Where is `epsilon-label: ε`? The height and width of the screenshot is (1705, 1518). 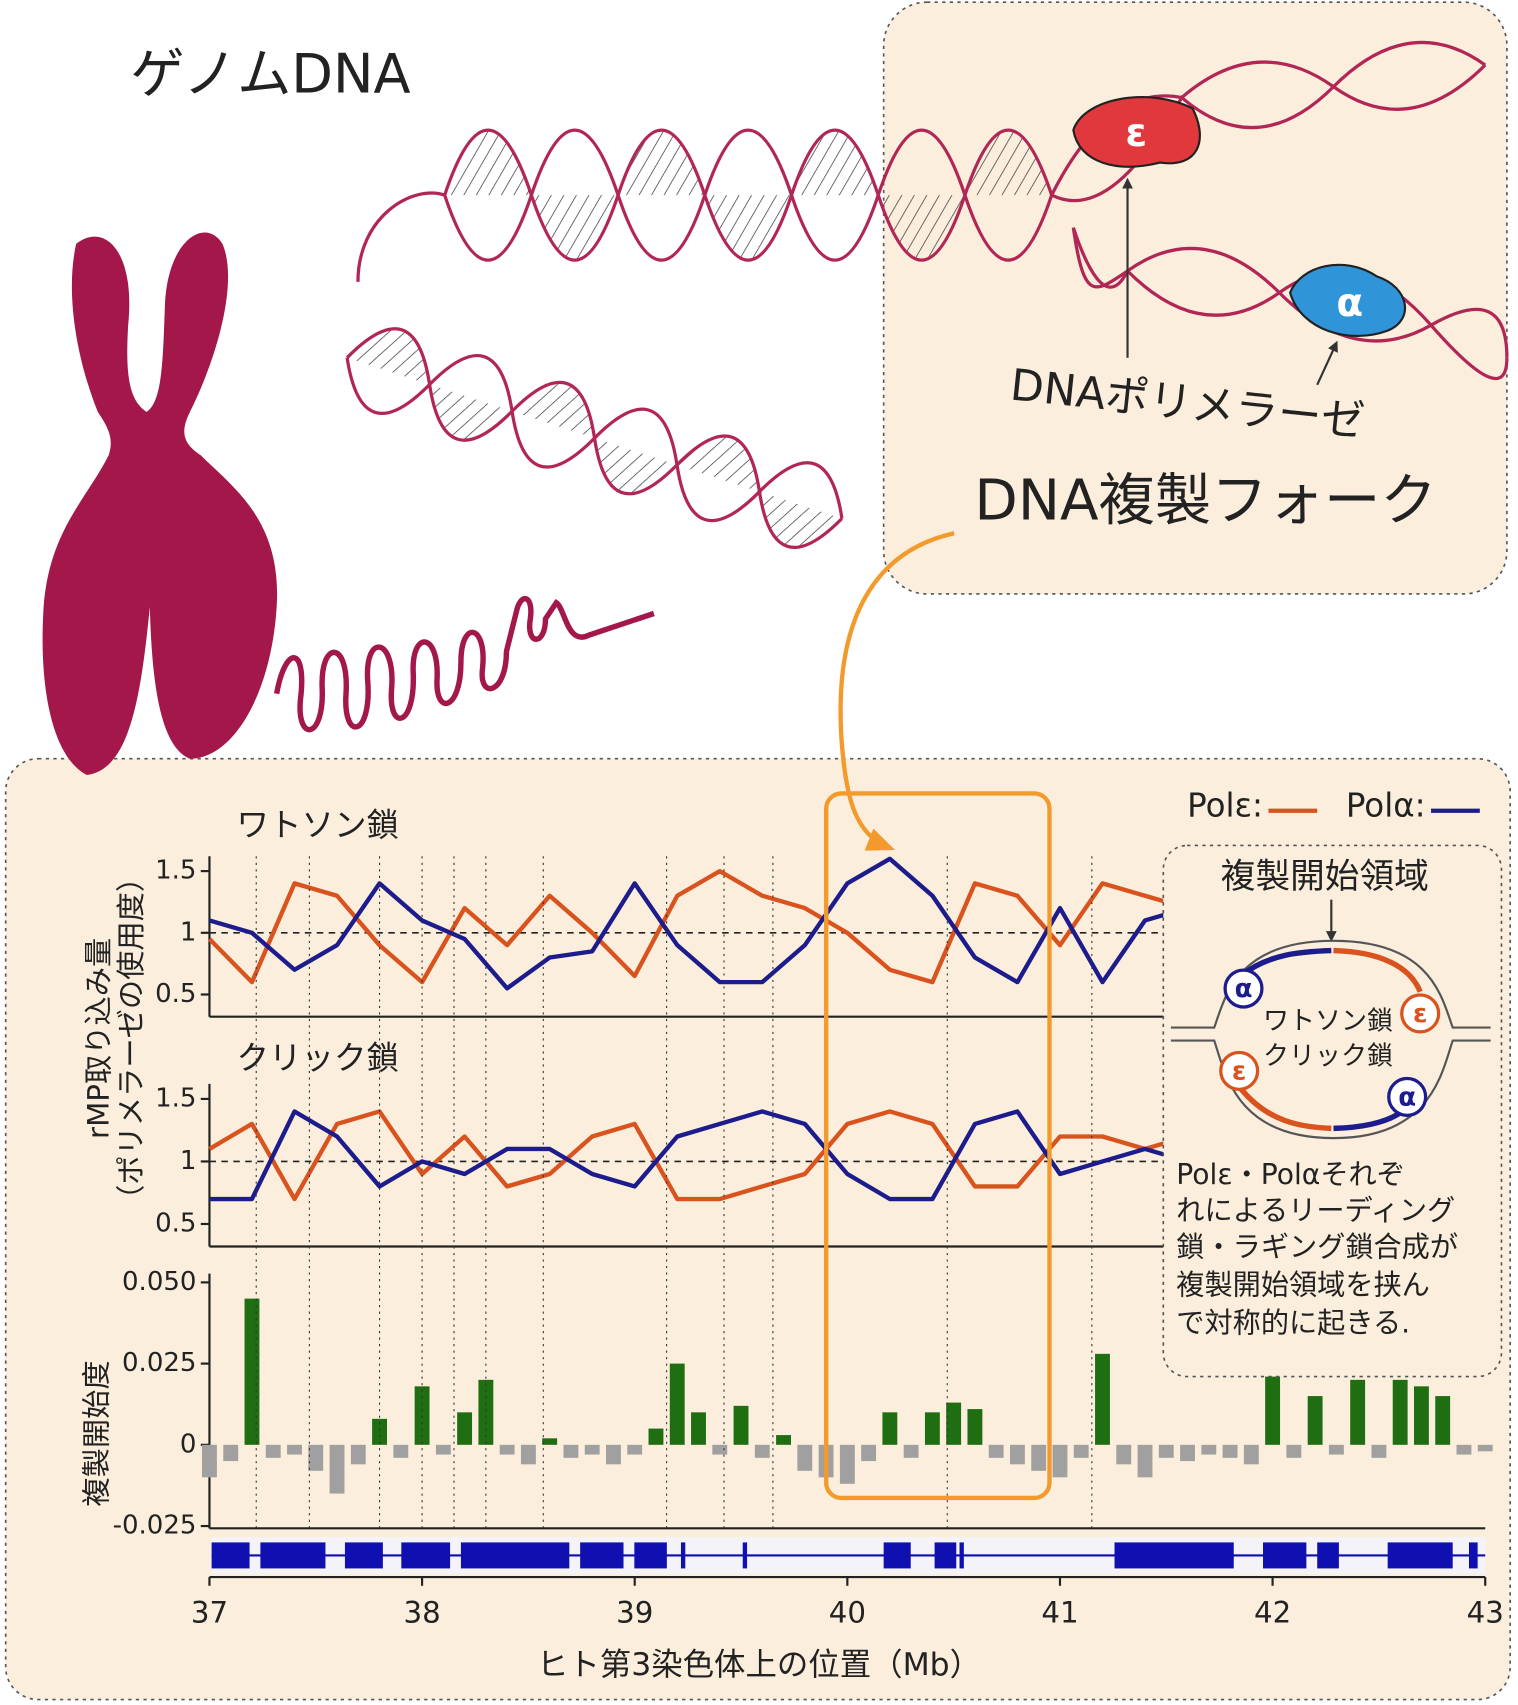 epsilon-label: ε is located at coordinates (1136, 133).